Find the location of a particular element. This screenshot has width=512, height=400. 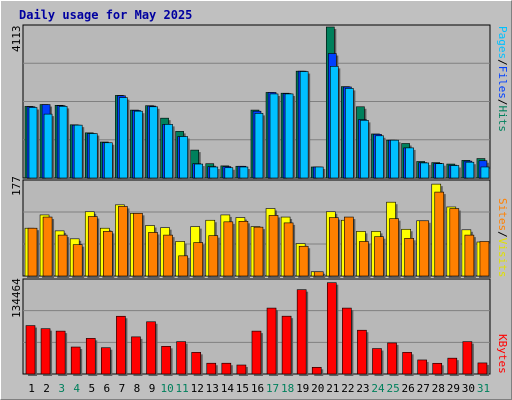

legend-files: Files is located at coordinates (502, 82).